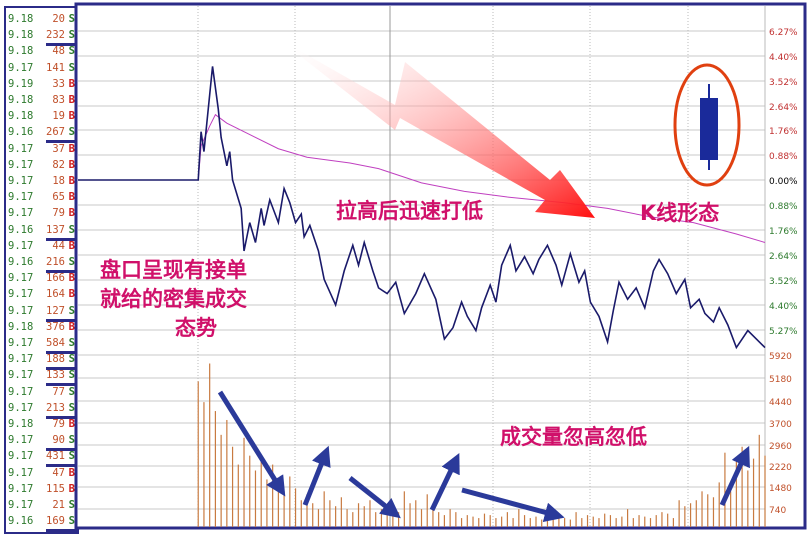 The image size is (811, 536). I want to click on annotation-tape-line2: 就给的密集成交, so click(173, 299).